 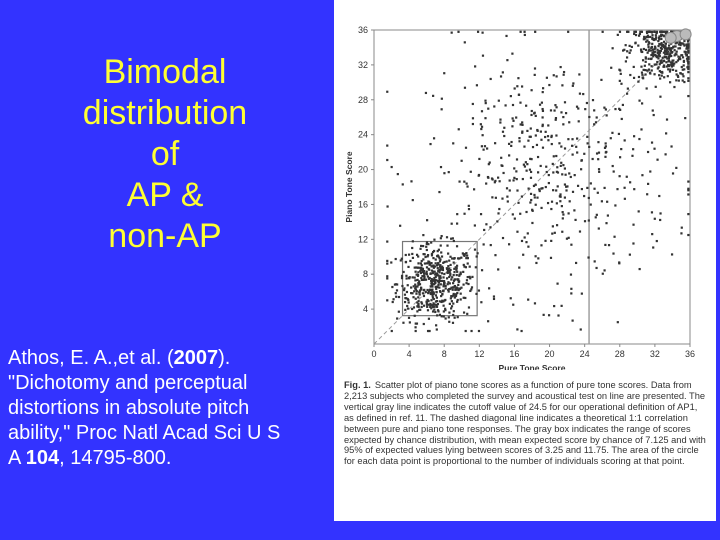 I want to click on large-data-point, so click(x=685, y=34).